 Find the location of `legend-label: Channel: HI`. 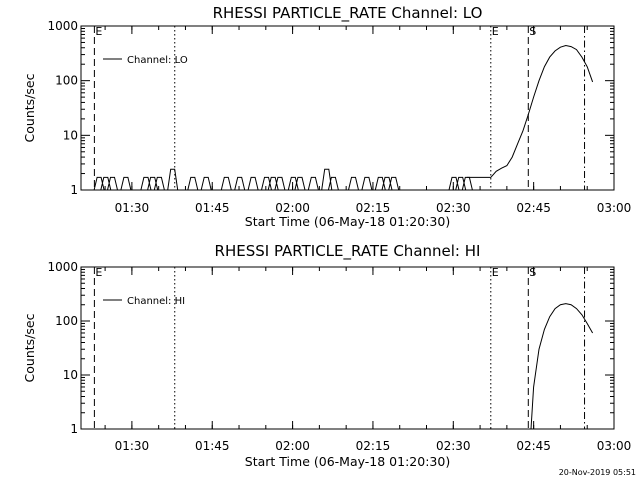

legend-label: Channel: HI is located at coordinates (156, 301).